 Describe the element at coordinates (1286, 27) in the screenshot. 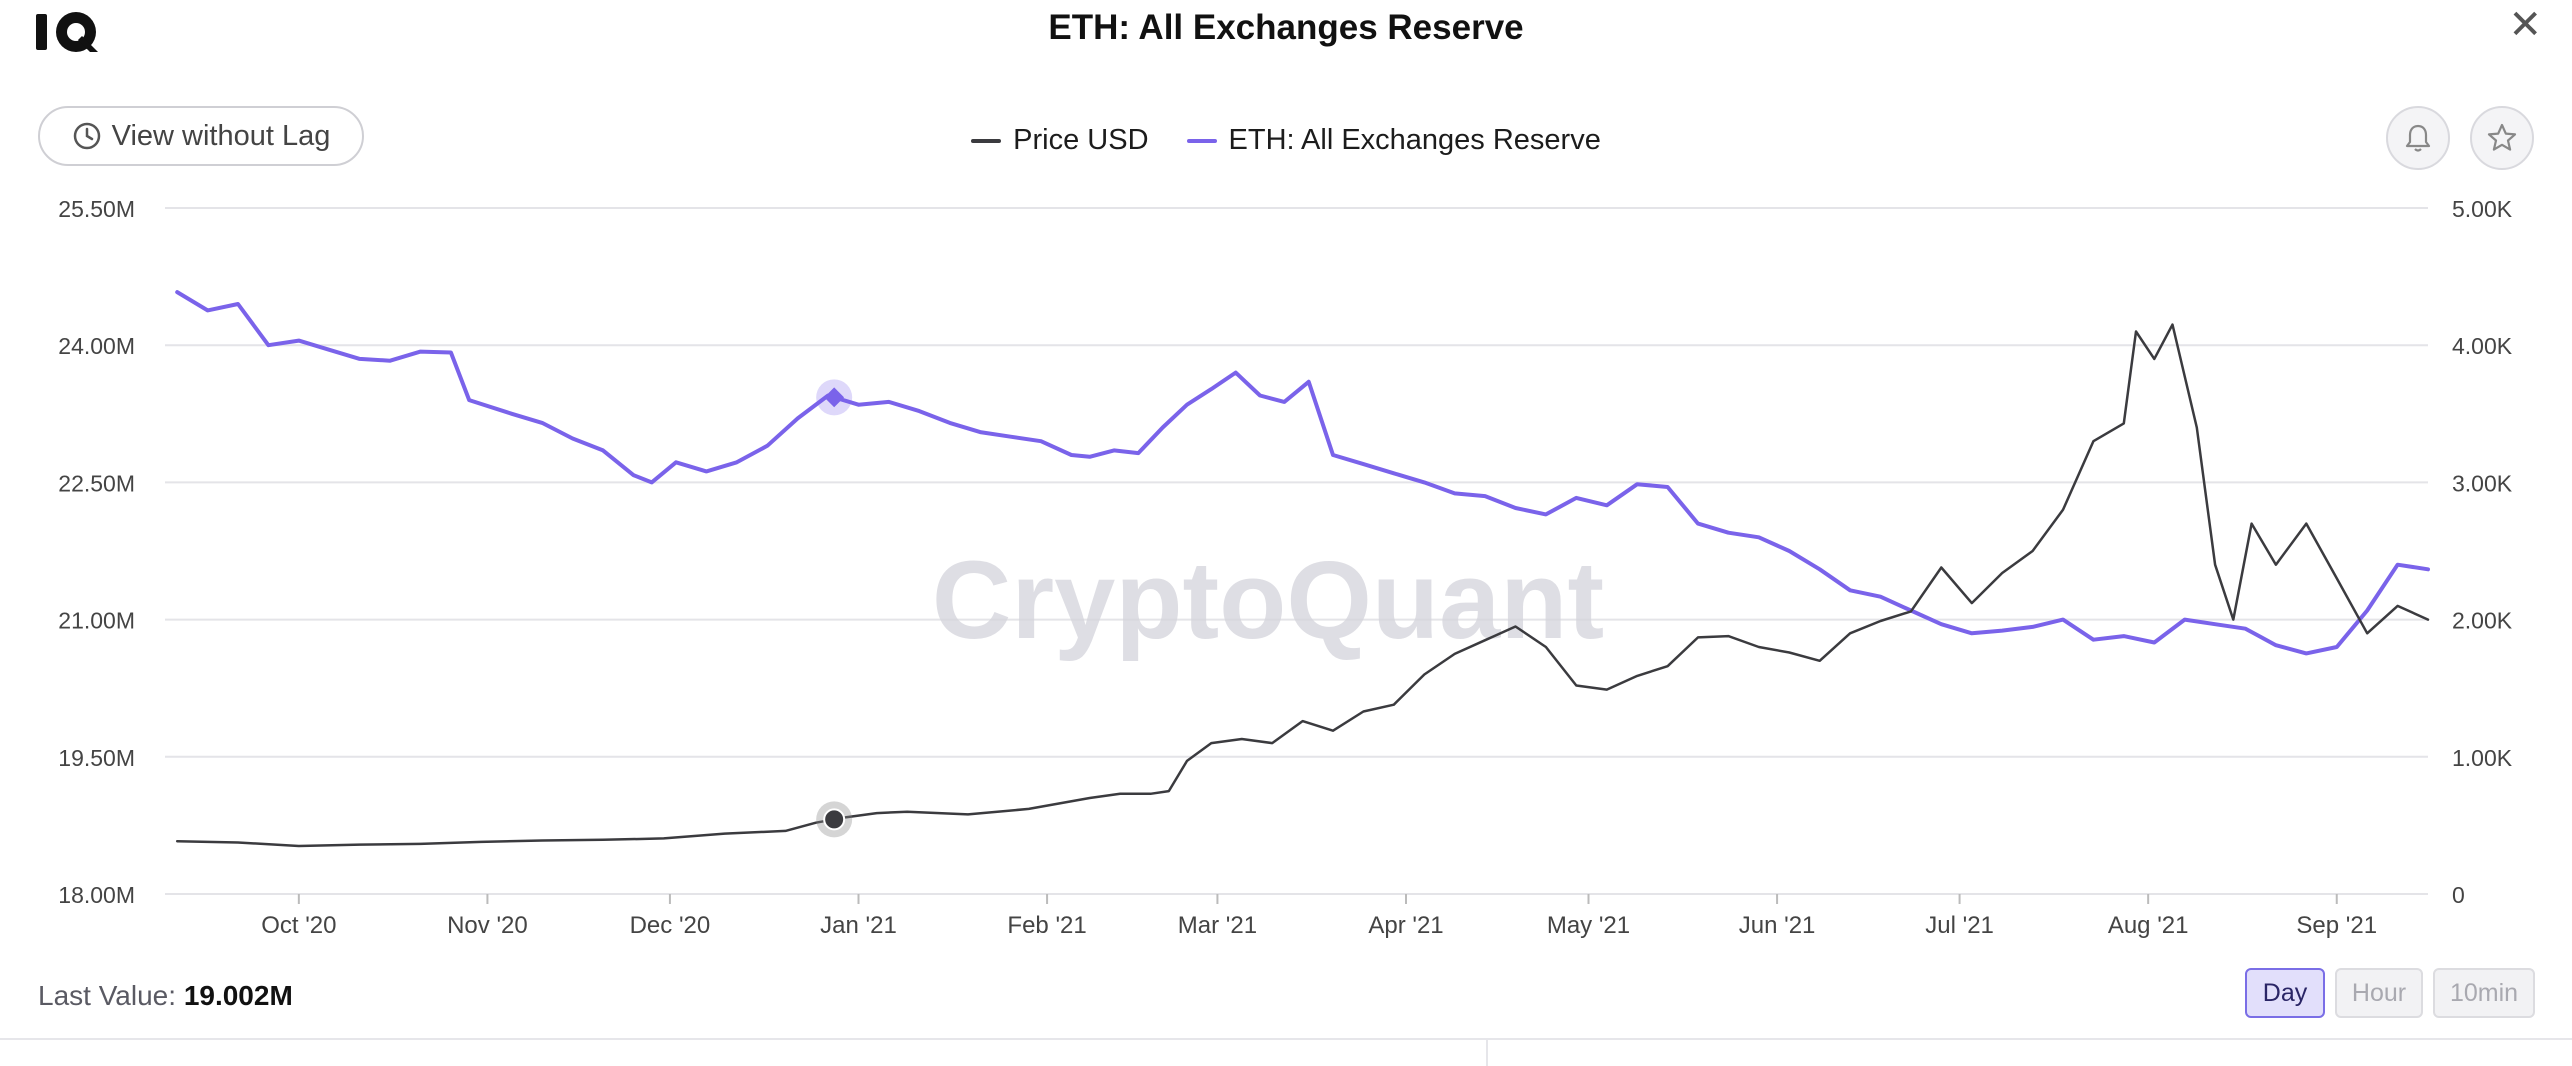

I see `chart-title: ETH: All Exchanges Reserve` at that location.